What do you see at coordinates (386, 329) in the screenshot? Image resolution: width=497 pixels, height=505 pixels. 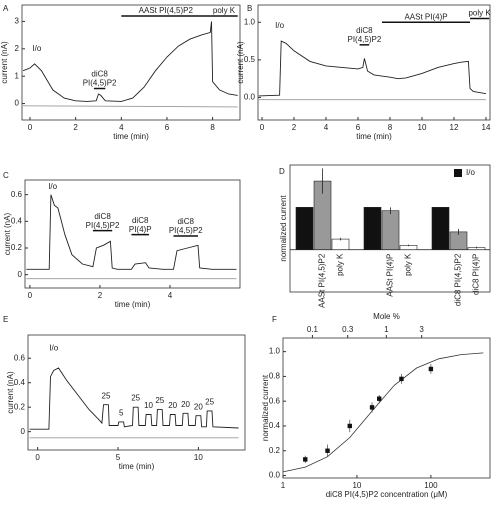 I see `x2-tick-label: 1` at bounding box center [386, 329].